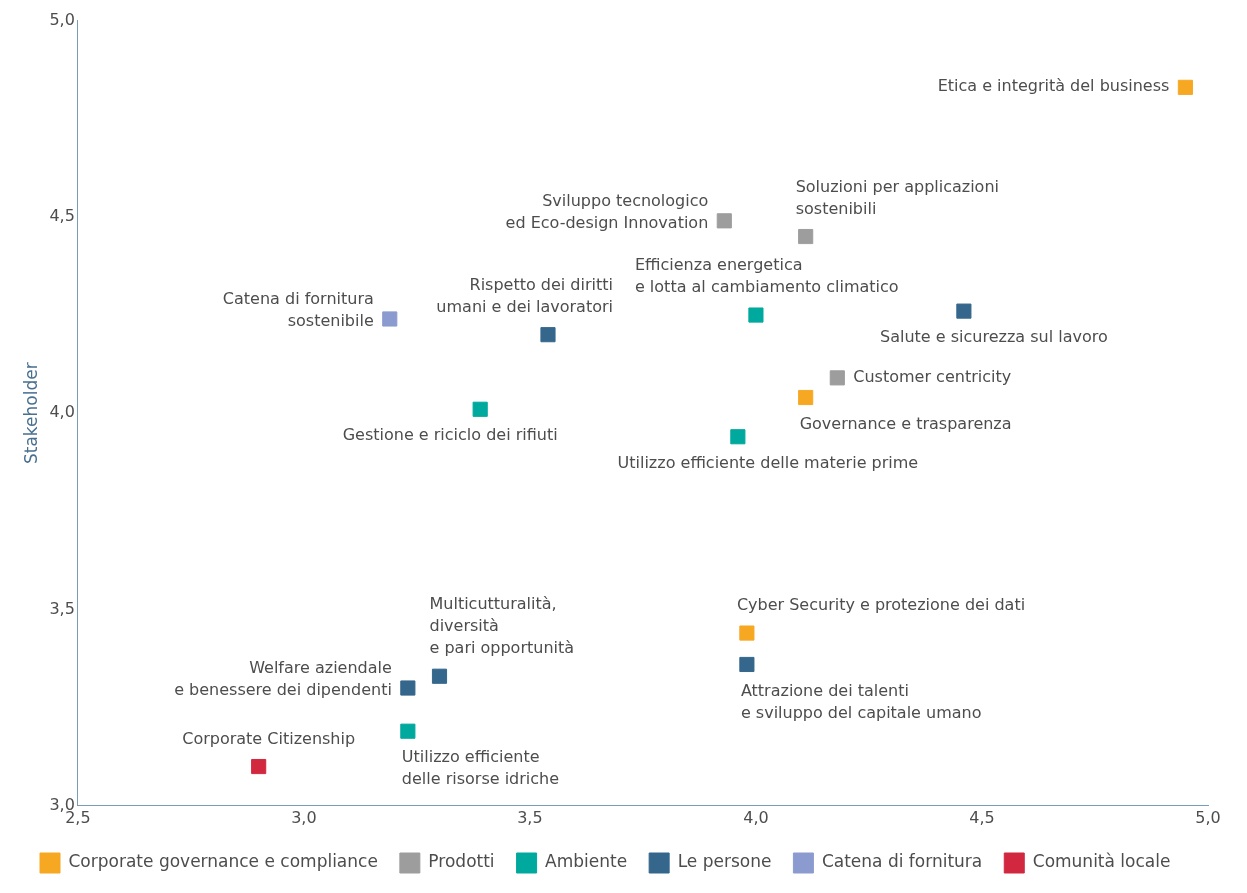 The width and height of the screenshot is (1247, 893). I want to click on legend-label: Comunità locale, so click(1101, 861).